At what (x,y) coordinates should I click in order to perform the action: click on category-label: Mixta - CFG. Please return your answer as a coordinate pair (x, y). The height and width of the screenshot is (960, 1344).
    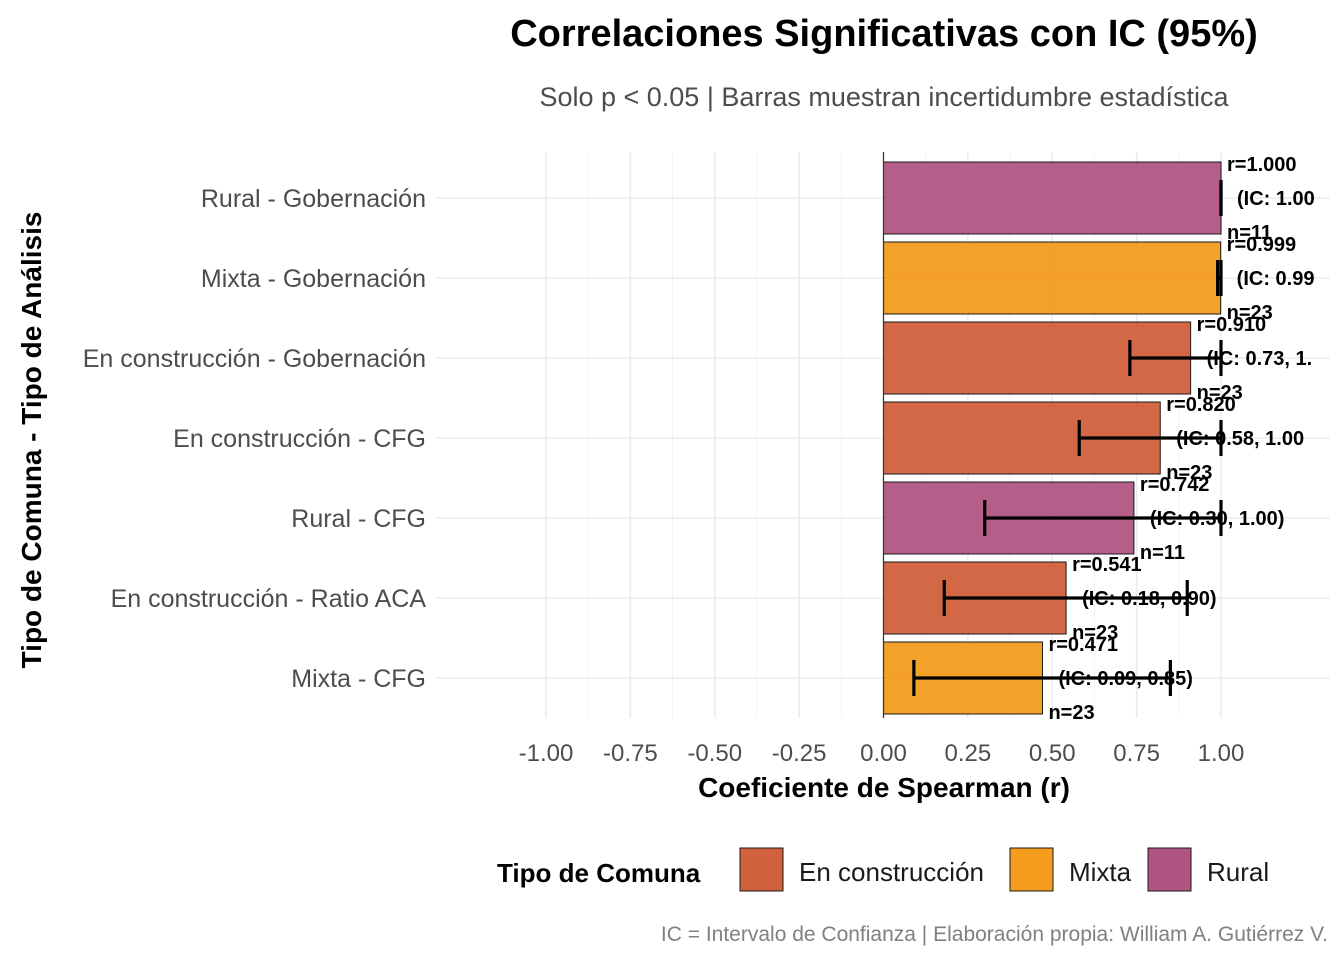
    Looking at the image, I should click on (358, 679).